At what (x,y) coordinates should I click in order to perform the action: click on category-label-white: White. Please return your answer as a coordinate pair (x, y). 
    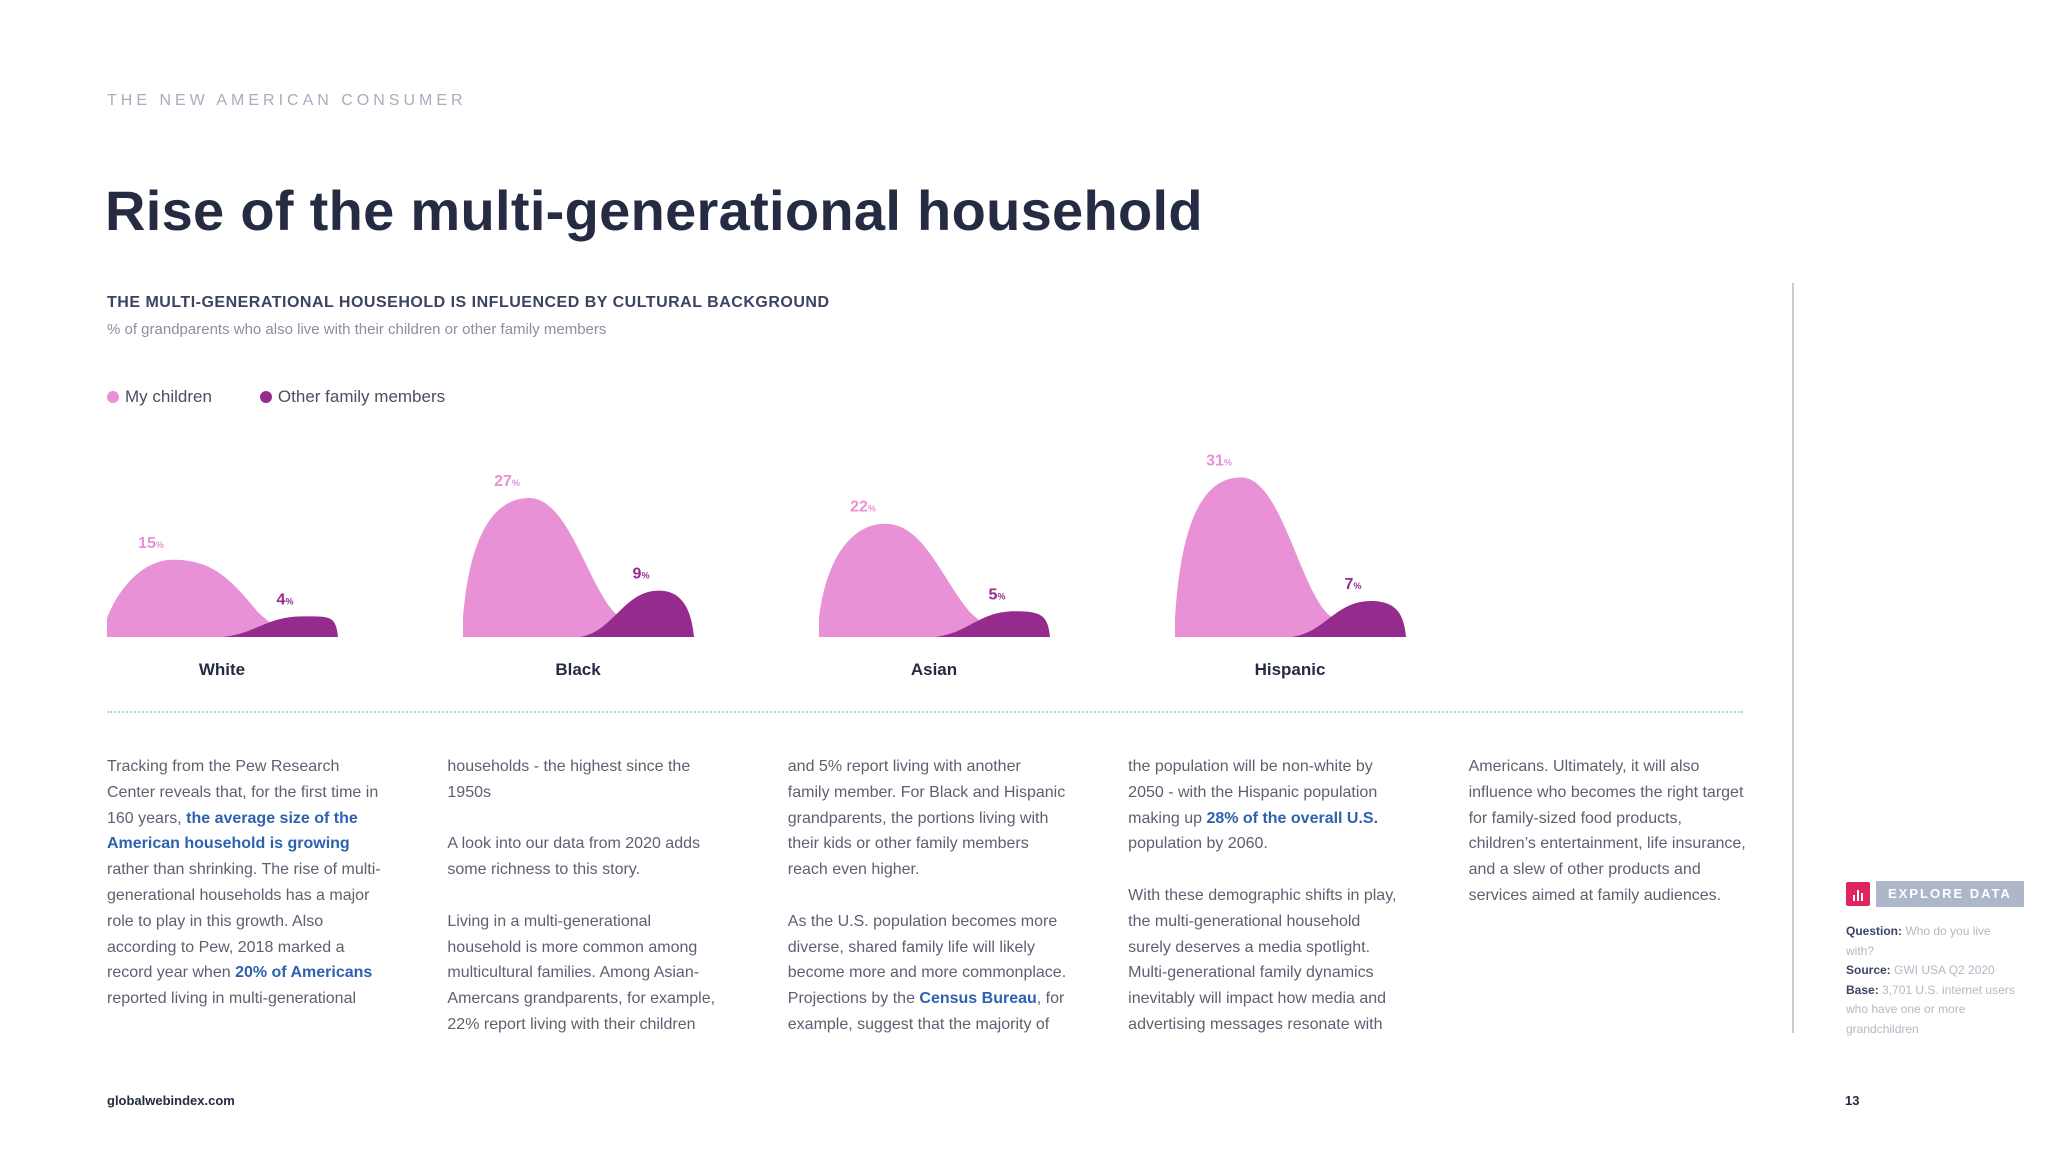
    Looking at the image, I should click on (222, 669).